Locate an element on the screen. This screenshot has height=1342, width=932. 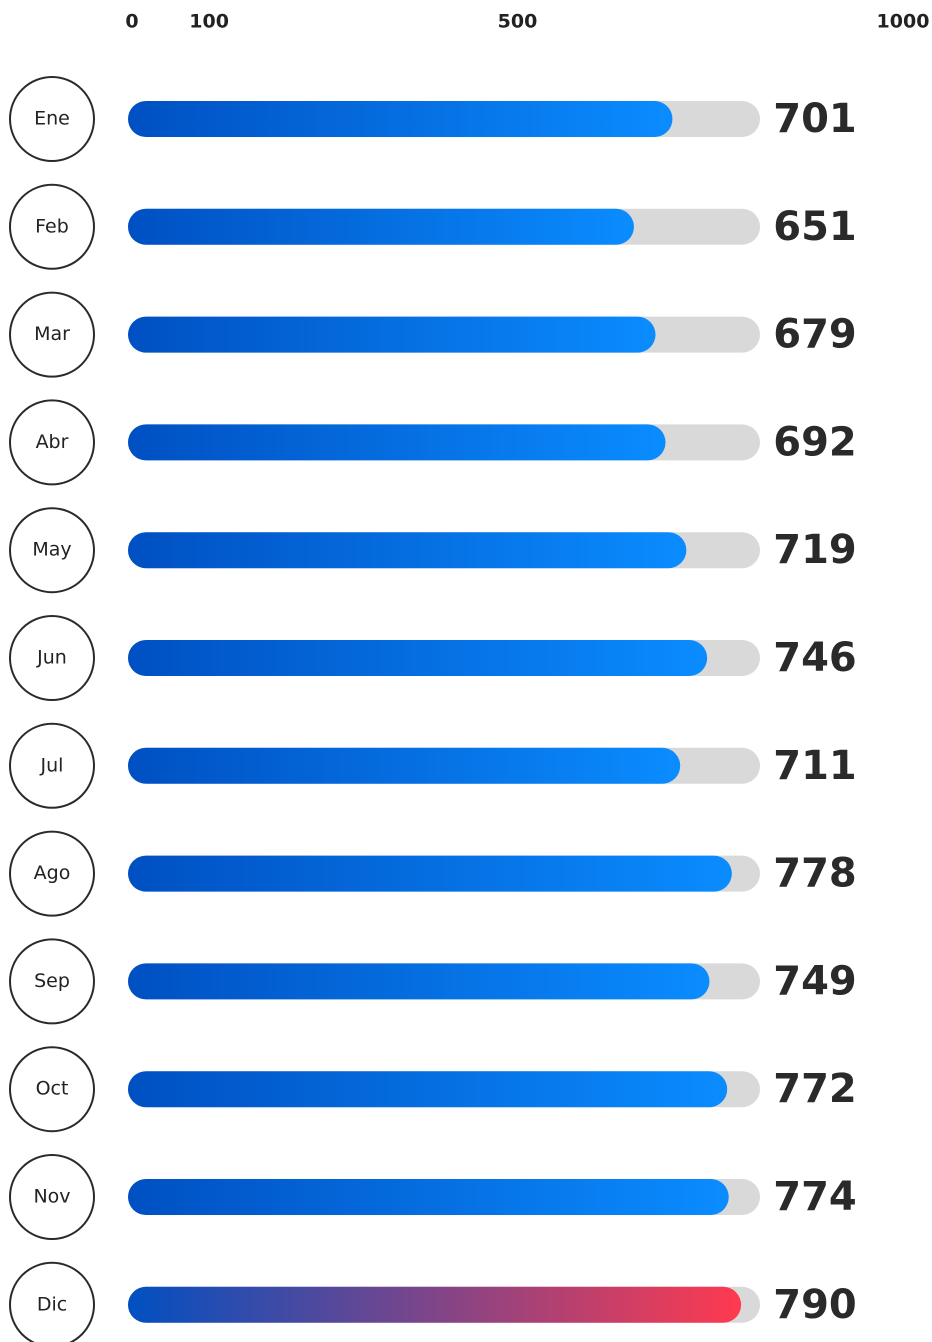
category-label: Oct is located at coordinates (52, 1089).